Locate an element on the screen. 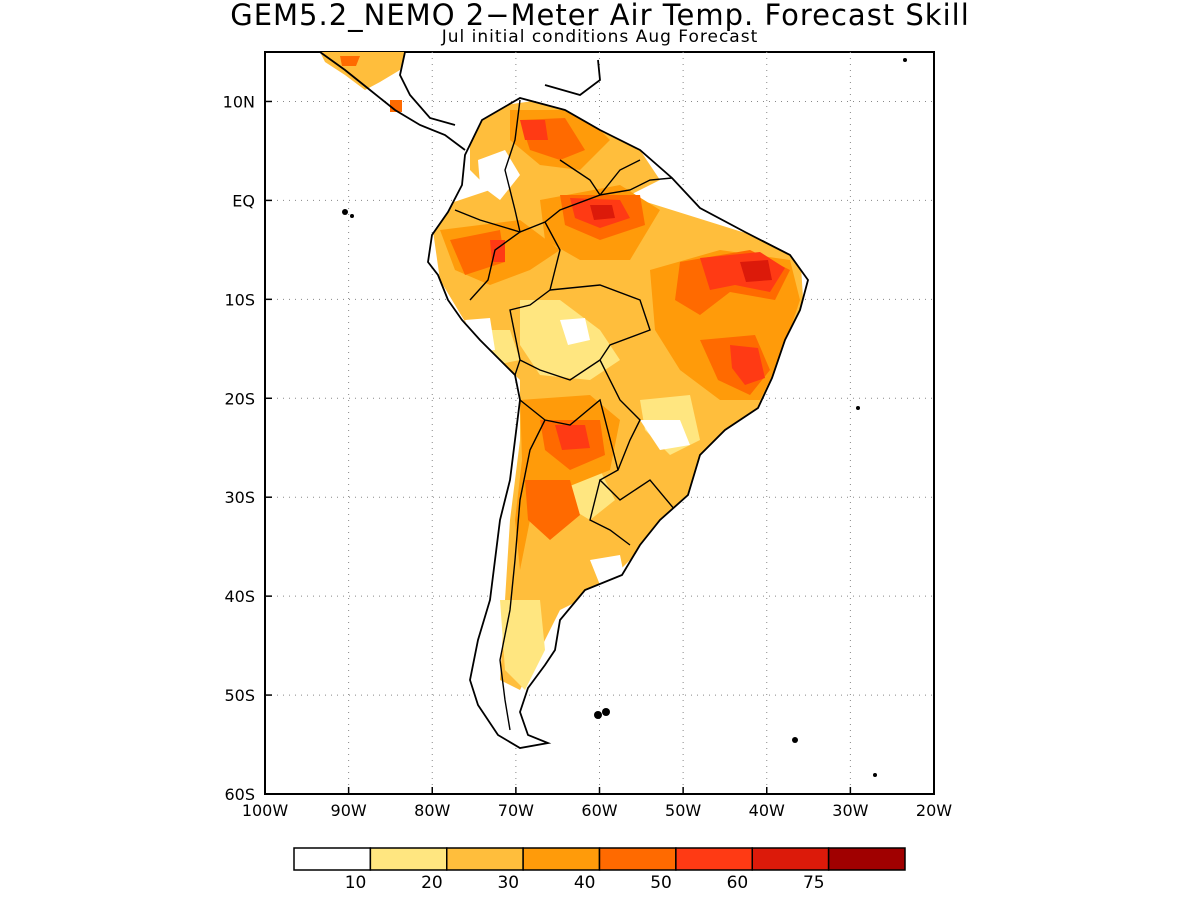 The height and width of the screenshot is (900, 1200). x-tick-label: 30W is located at coordinates (850, 810).